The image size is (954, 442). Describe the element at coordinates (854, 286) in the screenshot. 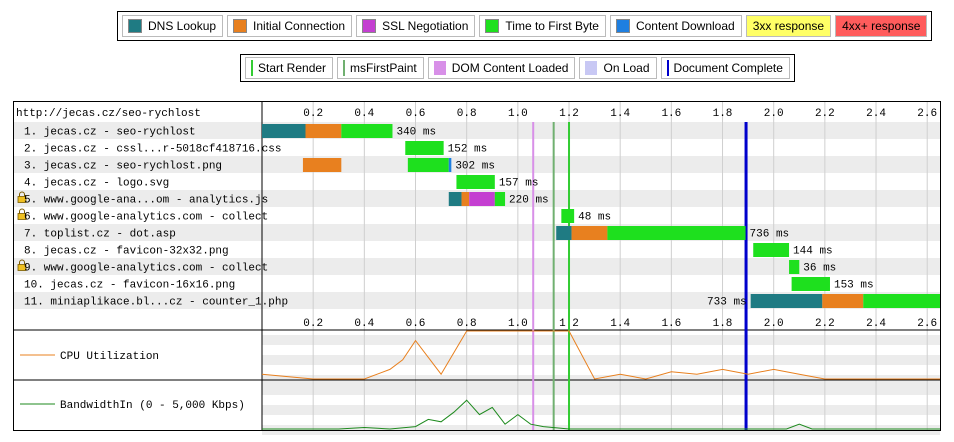

I see `request-duration: 153 ms` at that location.